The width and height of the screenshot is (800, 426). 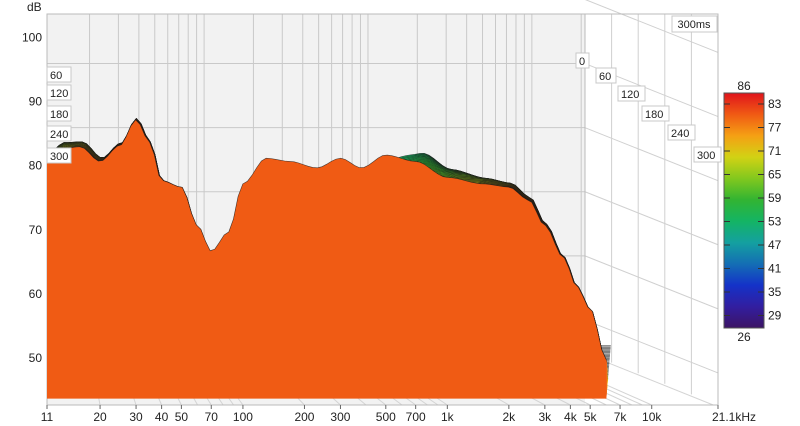 I want to click on x-tick-label: 30, so click(x=136, y=417).